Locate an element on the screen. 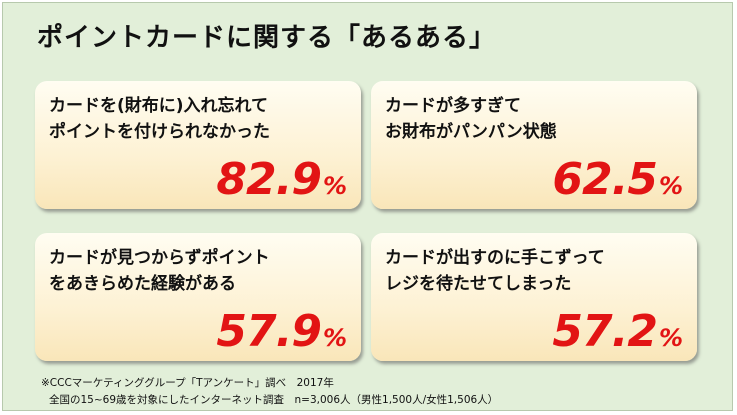 Image resolution: width=737 pixels, height=415 pixels. stat-card-line: カードが多すぎて is located at coordinates (453, 106).